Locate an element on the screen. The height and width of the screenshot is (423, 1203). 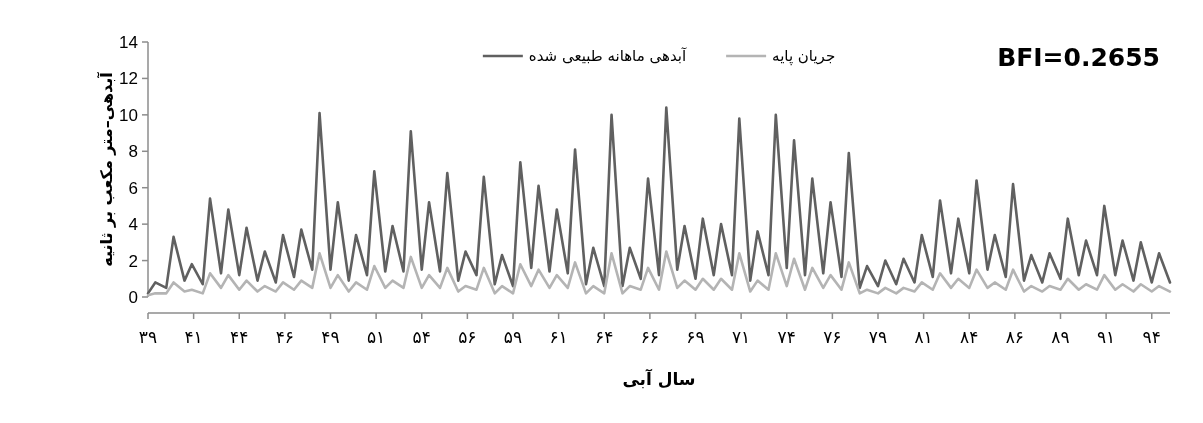
x-tick-label: ۶۹ is located at coordinates (695, 337).